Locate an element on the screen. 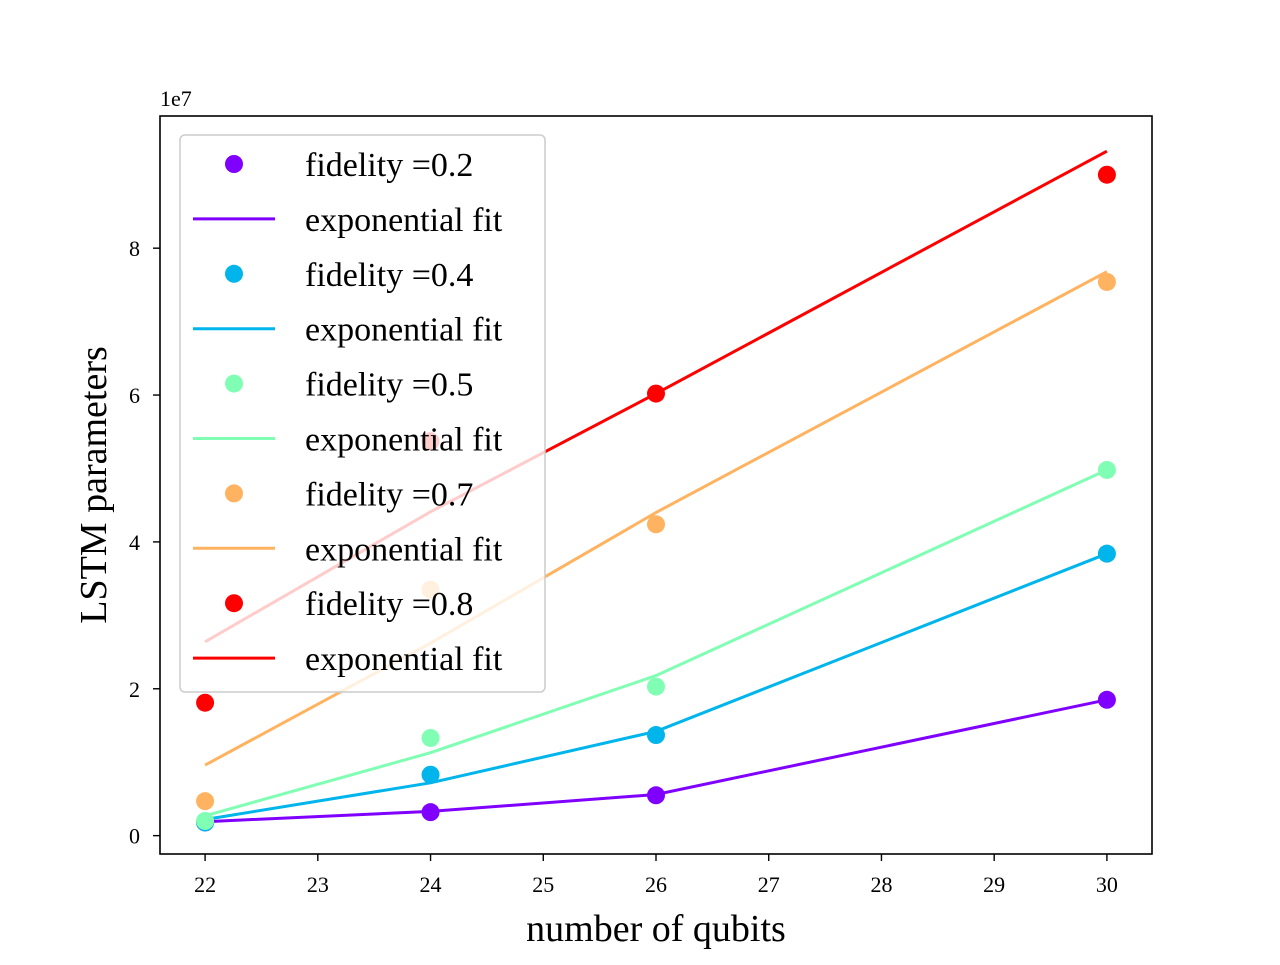 The width and height of the screenshot is (1280, 965). y-tick-label: 2 is located at coordinates (134, 689).